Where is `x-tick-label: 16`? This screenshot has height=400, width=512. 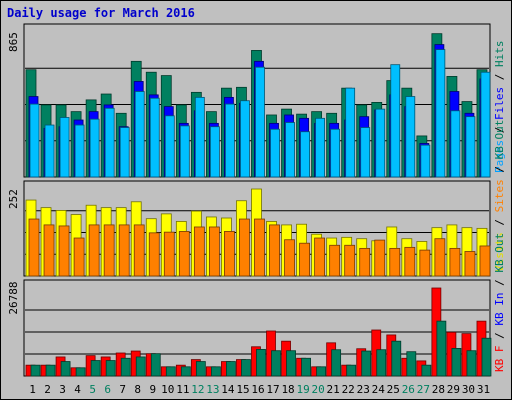
x-tick-label: 16 is located at coordinates (257, 389).